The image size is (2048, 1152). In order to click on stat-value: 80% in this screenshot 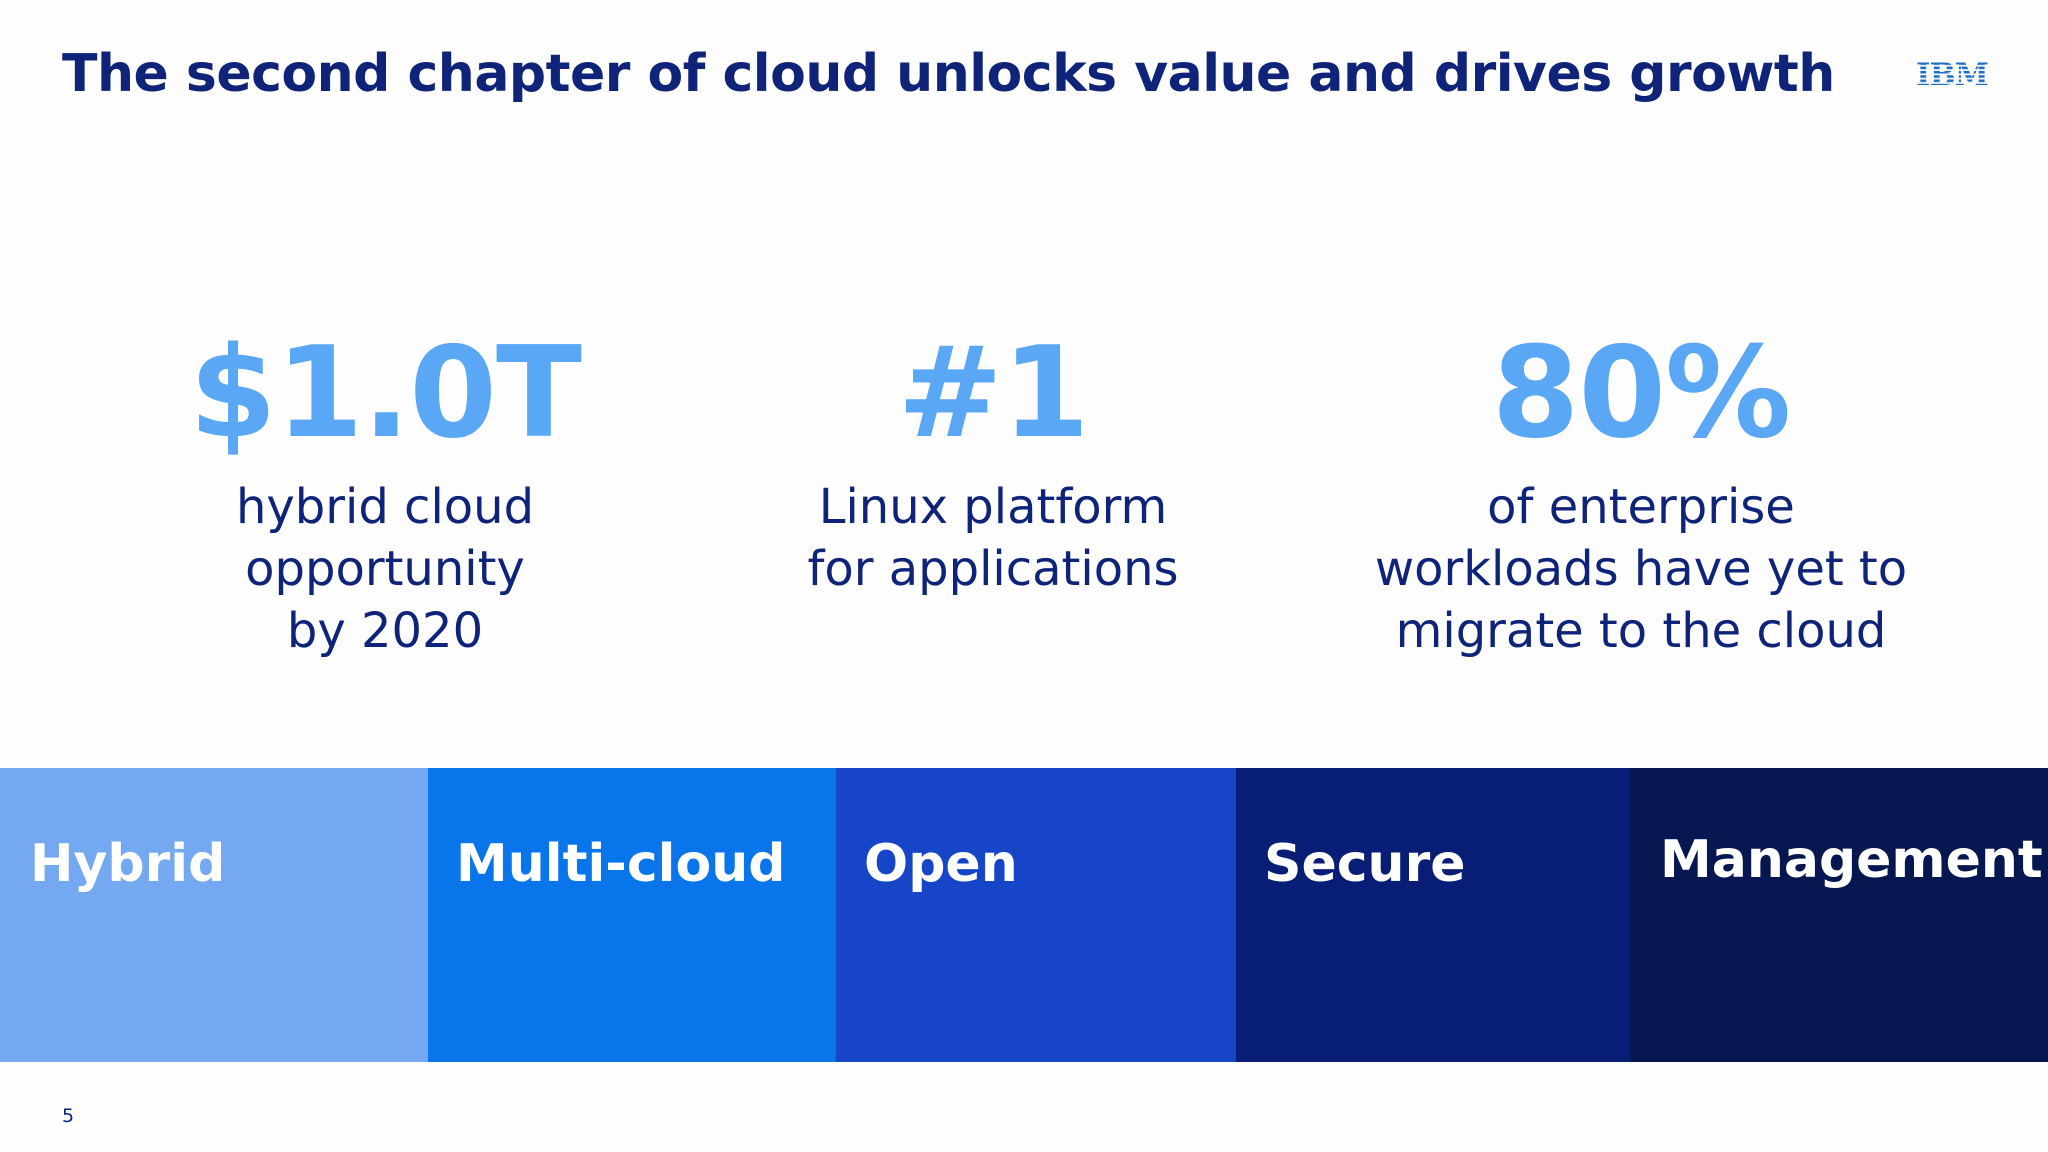, I will do `click(1641, 392)`.